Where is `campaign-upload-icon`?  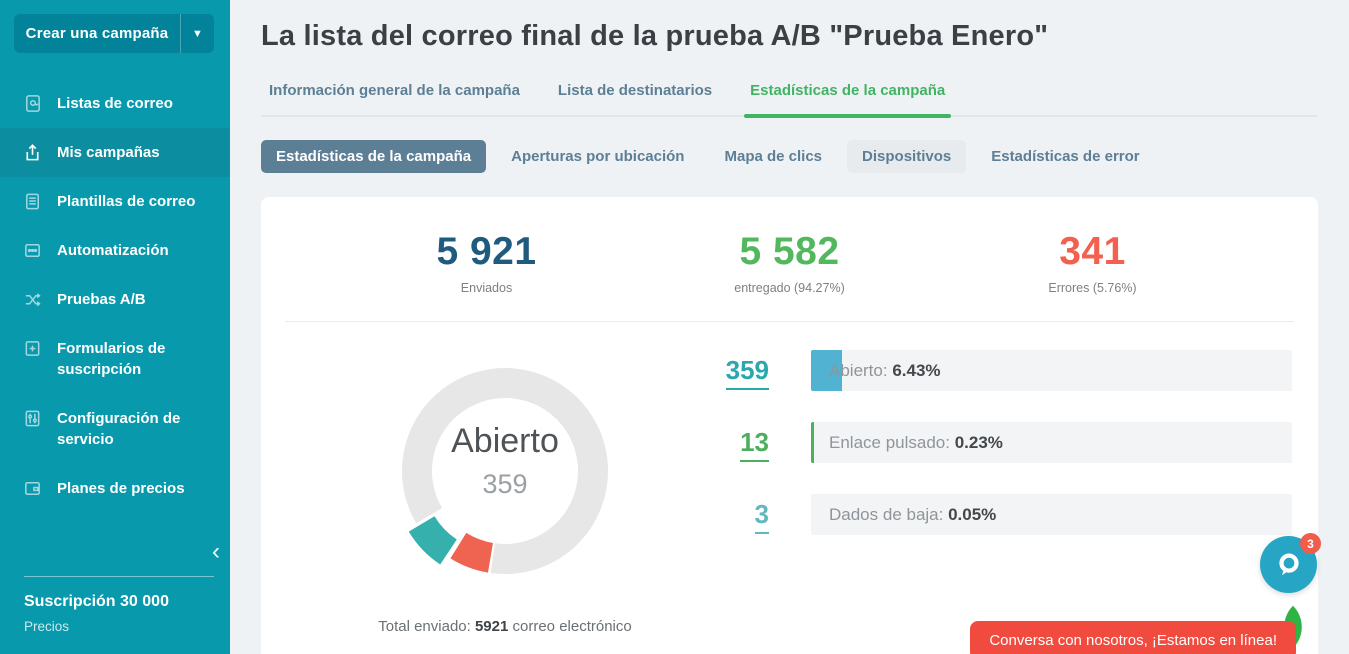
campaign-upload-icon is located at coordinates (32, 152).